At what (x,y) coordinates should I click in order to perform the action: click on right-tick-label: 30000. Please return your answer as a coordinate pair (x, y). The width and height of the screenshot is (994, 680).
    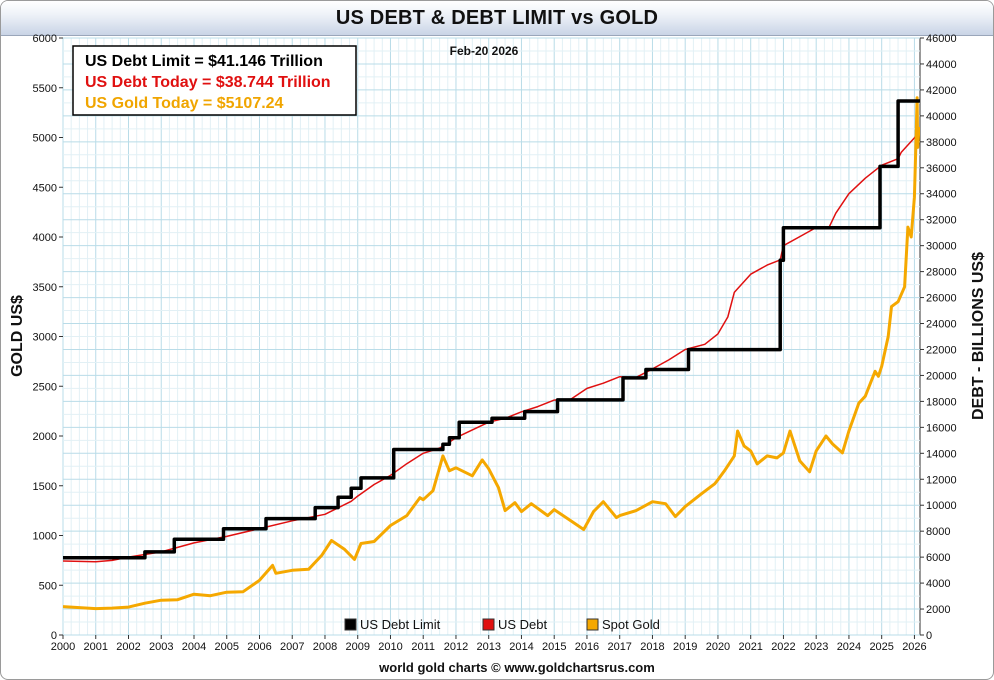
    Looking at the image, I should click on (941, 247).